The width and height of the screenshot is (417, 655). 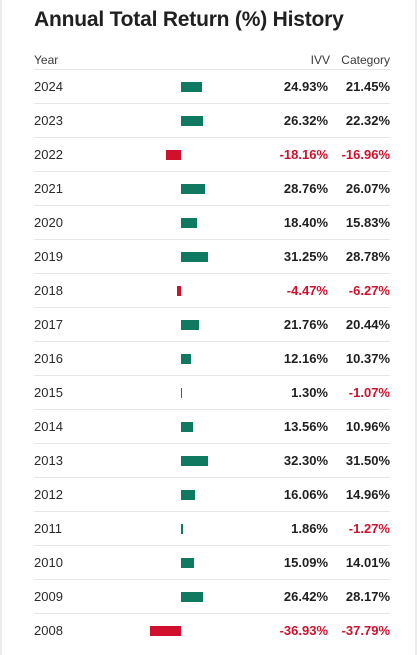 I want to click on row-category-return: 20.44%, so click(x=367, y=324).